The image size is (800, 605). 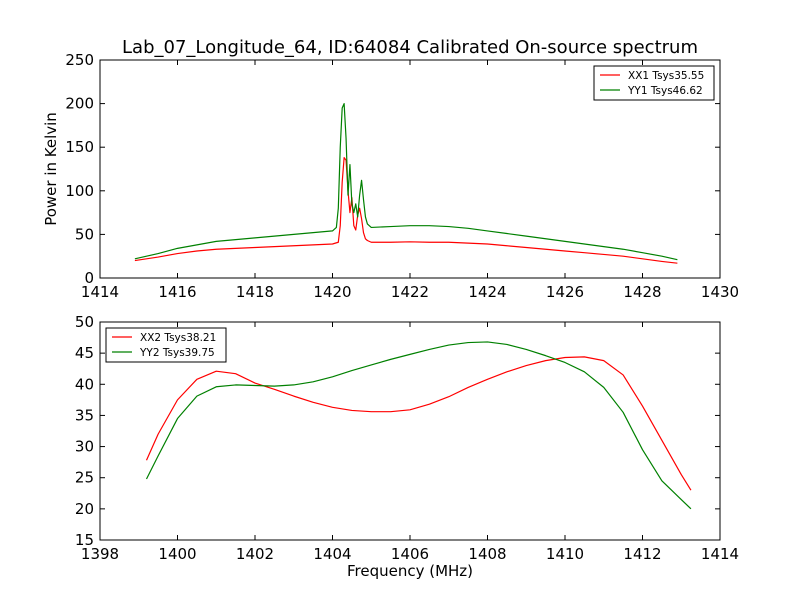 I want to click on y-tick-label: 35, so click(x=84, y=415).